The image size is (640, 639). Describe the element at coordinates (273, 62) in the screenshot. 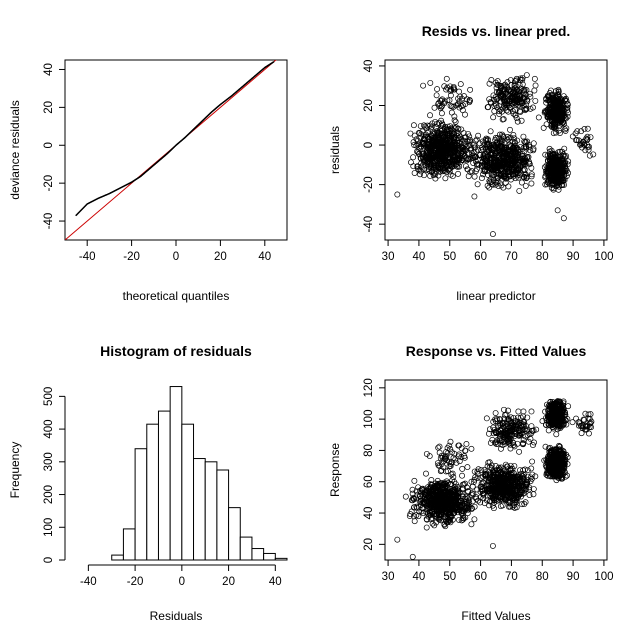

I see `qq-point` at that location.